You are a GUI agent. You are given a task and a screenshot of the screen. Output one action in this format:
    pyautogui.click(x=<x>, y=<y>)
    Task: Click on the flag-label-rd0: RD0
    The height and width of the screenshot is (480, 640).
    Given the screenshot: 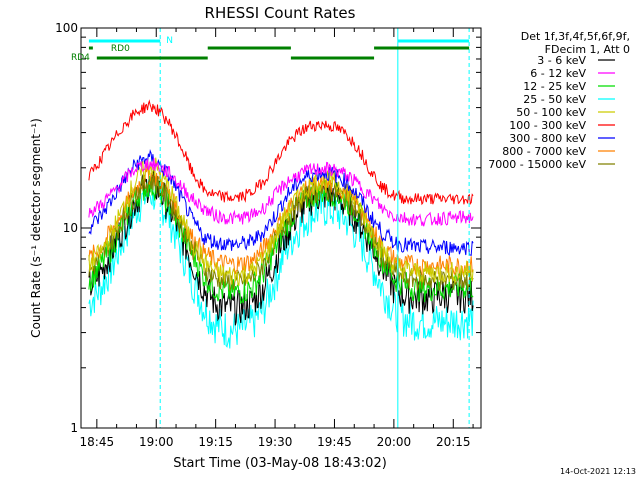 What is the action you would take?
    pyautogui.click(x=120, y=49)
    